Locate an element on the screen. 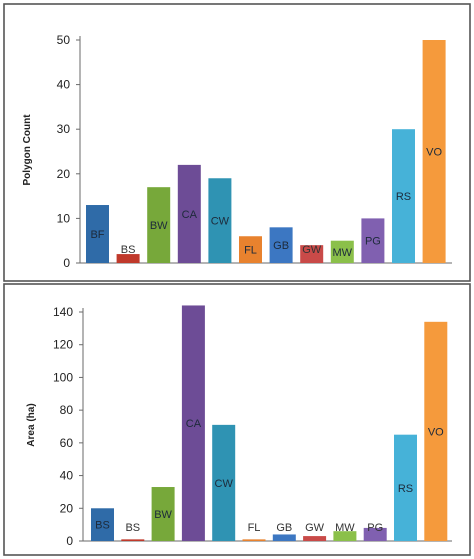  y-tick-label: 60 is located at coordinates (67, 443).